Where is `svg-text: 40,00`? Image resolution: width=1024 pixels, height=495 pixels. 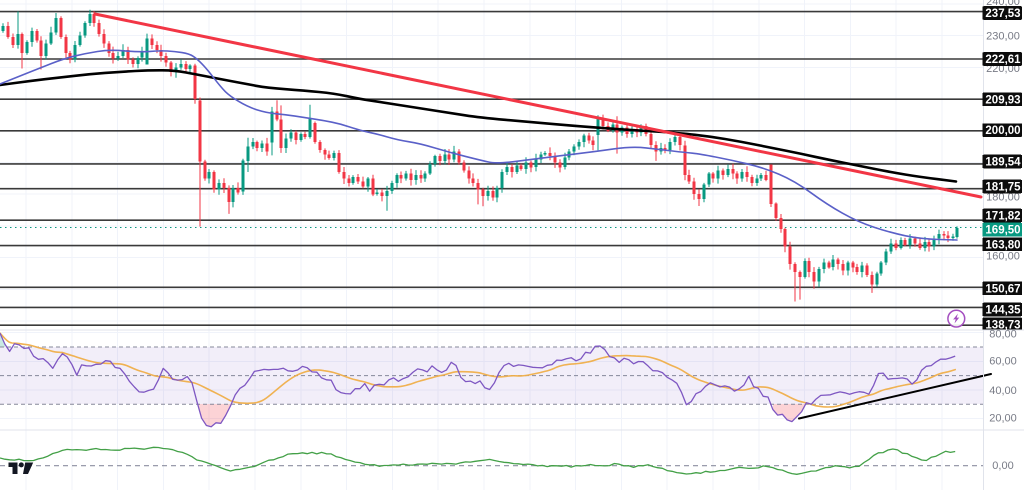
svg-text: 40,00 is located at coordinates (1003, 391).